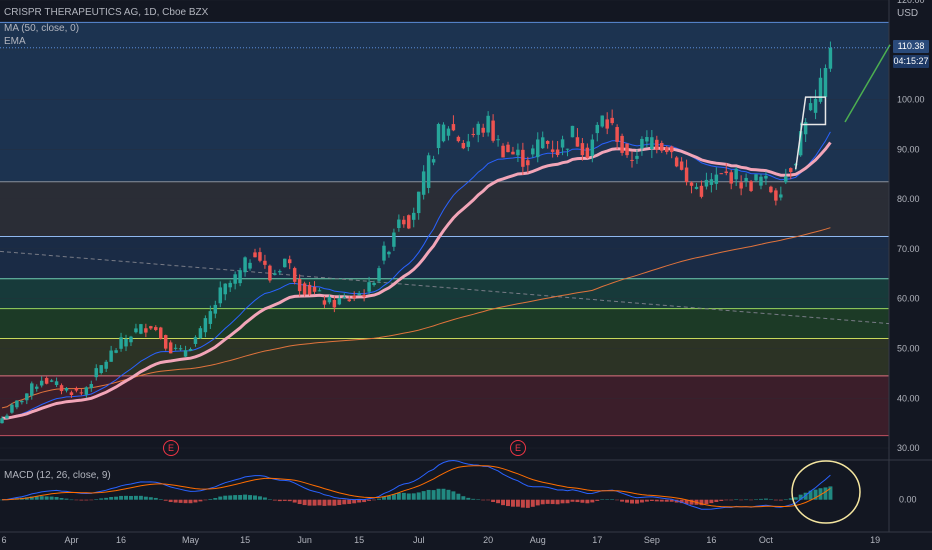  Describe the element at coordinates (419, 540) in the screenshot. I see `x-tick-label: Jul` at that location.